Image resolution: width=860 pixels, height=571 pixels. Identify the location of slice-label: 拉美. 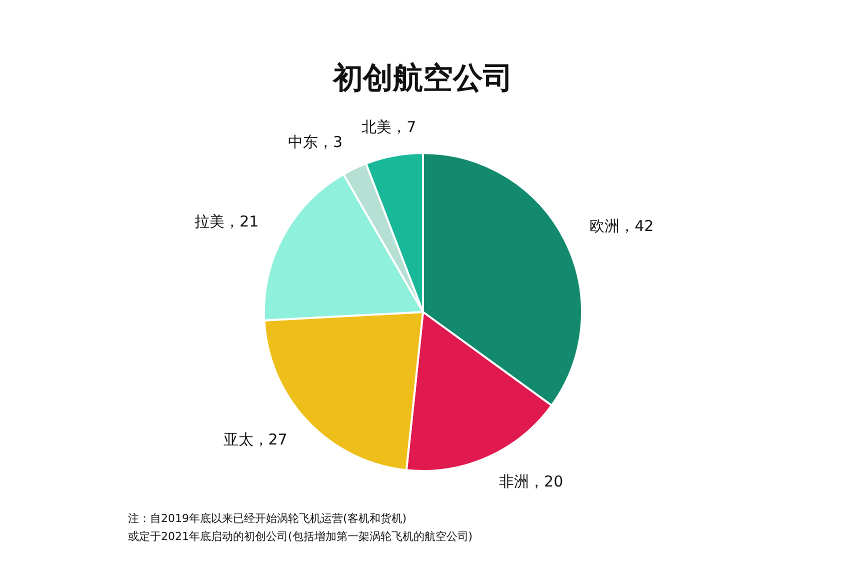
(209, 221).